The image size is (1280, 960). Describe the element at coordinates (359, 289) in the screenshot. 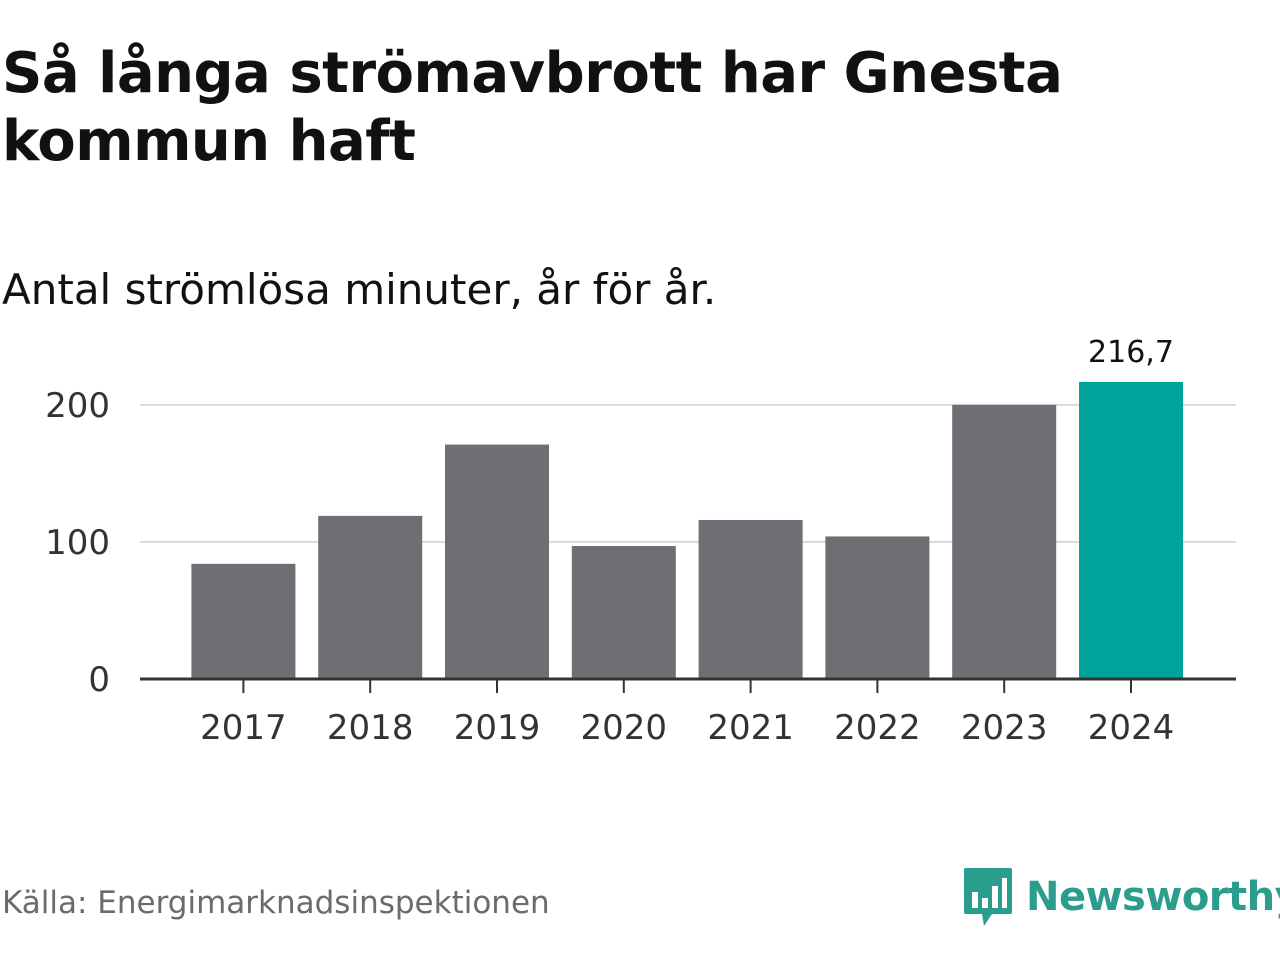

I see `chart-subtitle: Antal strömlösa minuter, år för år.` at that location.